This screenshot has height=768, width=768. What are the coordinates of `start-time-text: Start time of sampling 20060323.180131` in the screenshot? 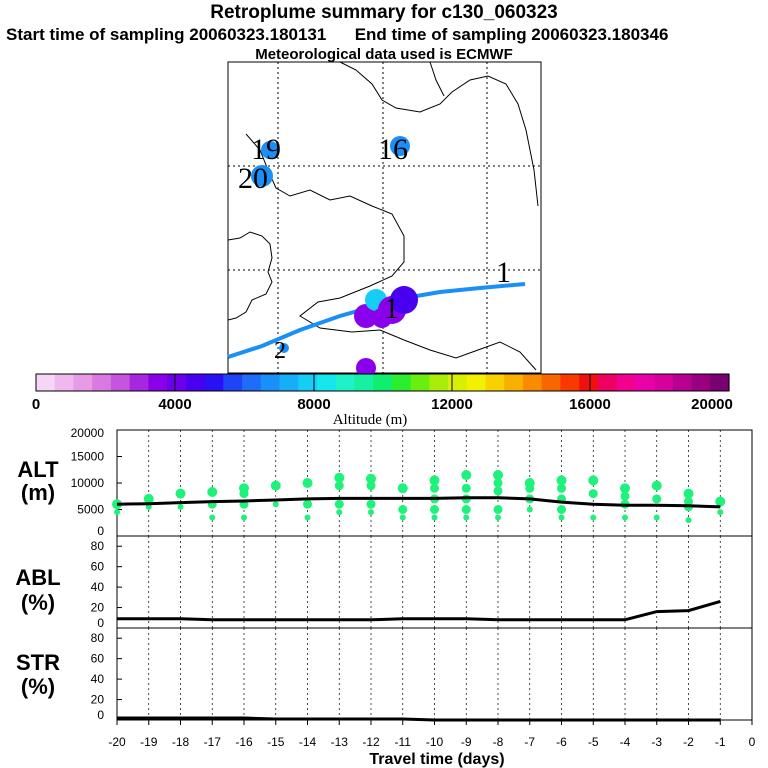 It's located at (166, 34).